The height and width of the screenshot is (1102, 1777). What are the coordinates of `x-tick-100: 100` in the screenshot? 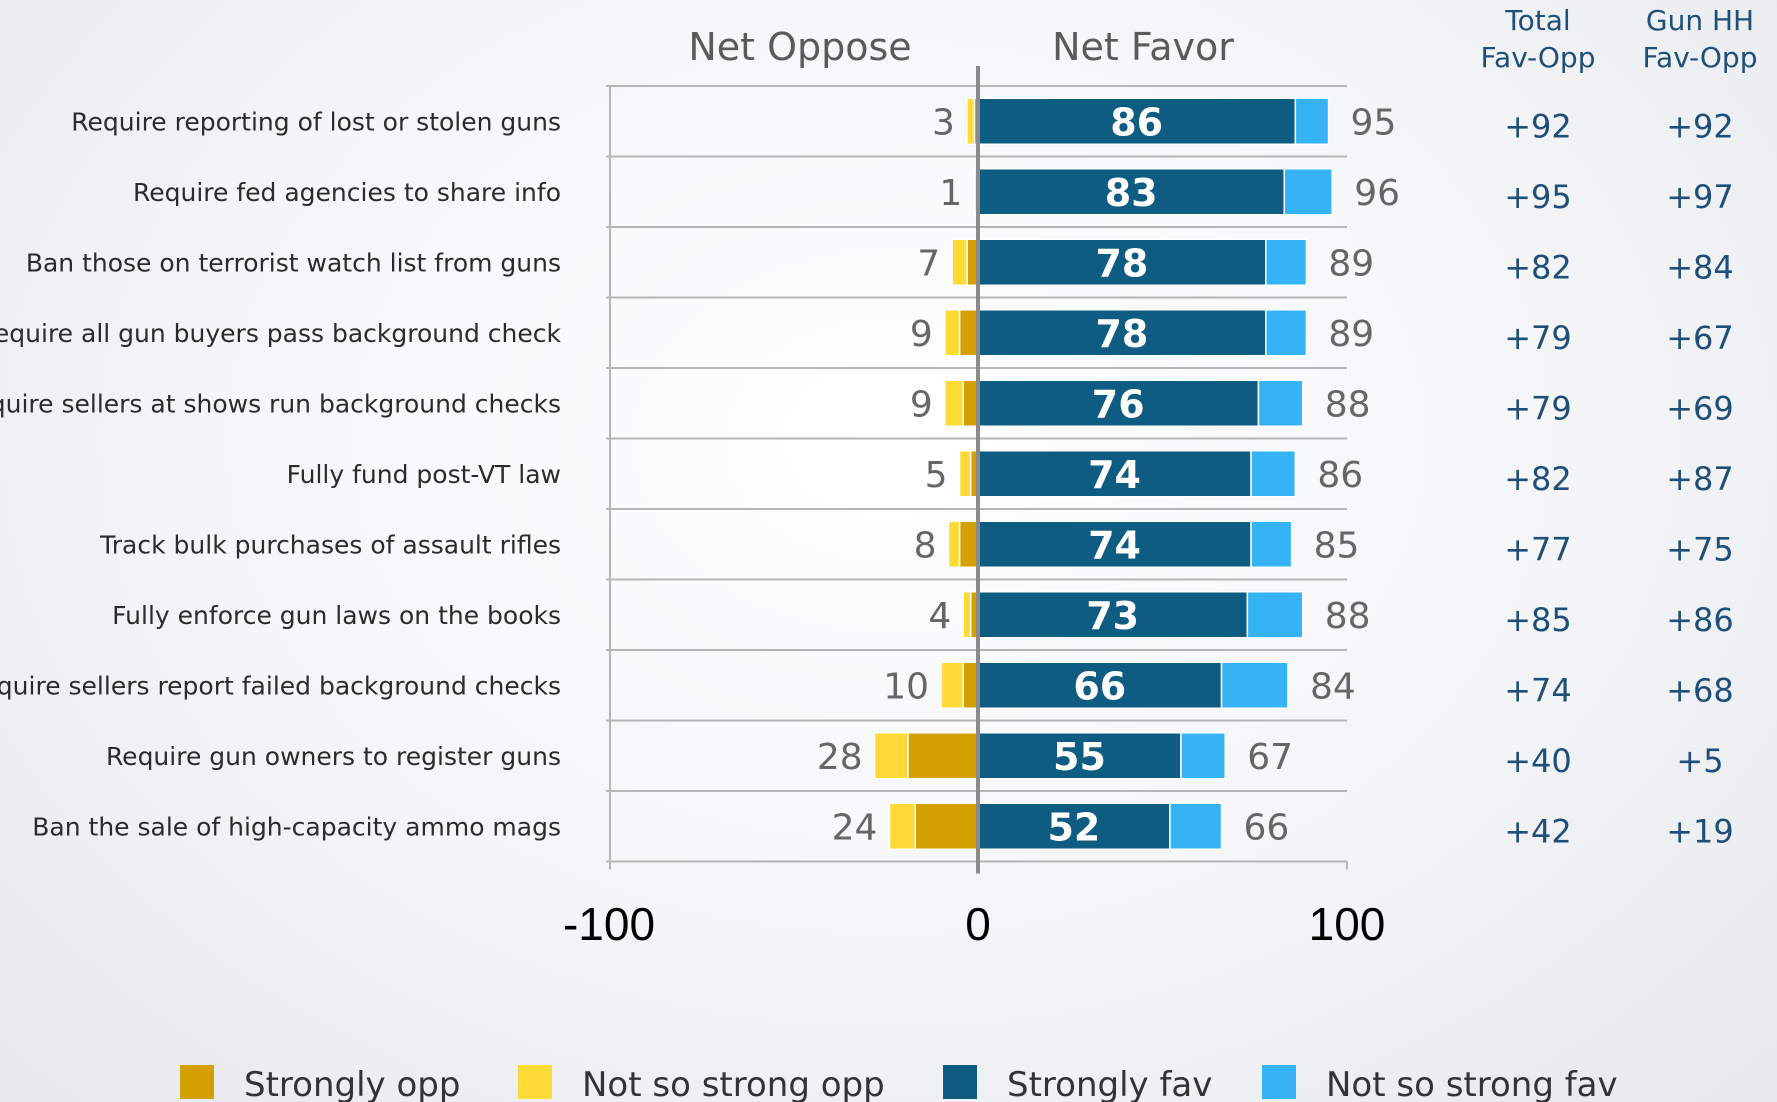 It's located at (1347, 924).